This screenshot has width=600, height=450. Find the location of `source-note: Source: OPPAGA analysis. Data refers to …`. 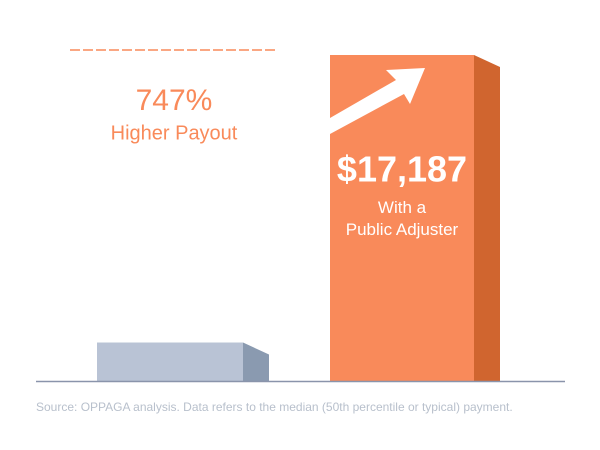

source-note: Source: OPPAGA analysis. Data refers to … is located at coordinates (274, 407).